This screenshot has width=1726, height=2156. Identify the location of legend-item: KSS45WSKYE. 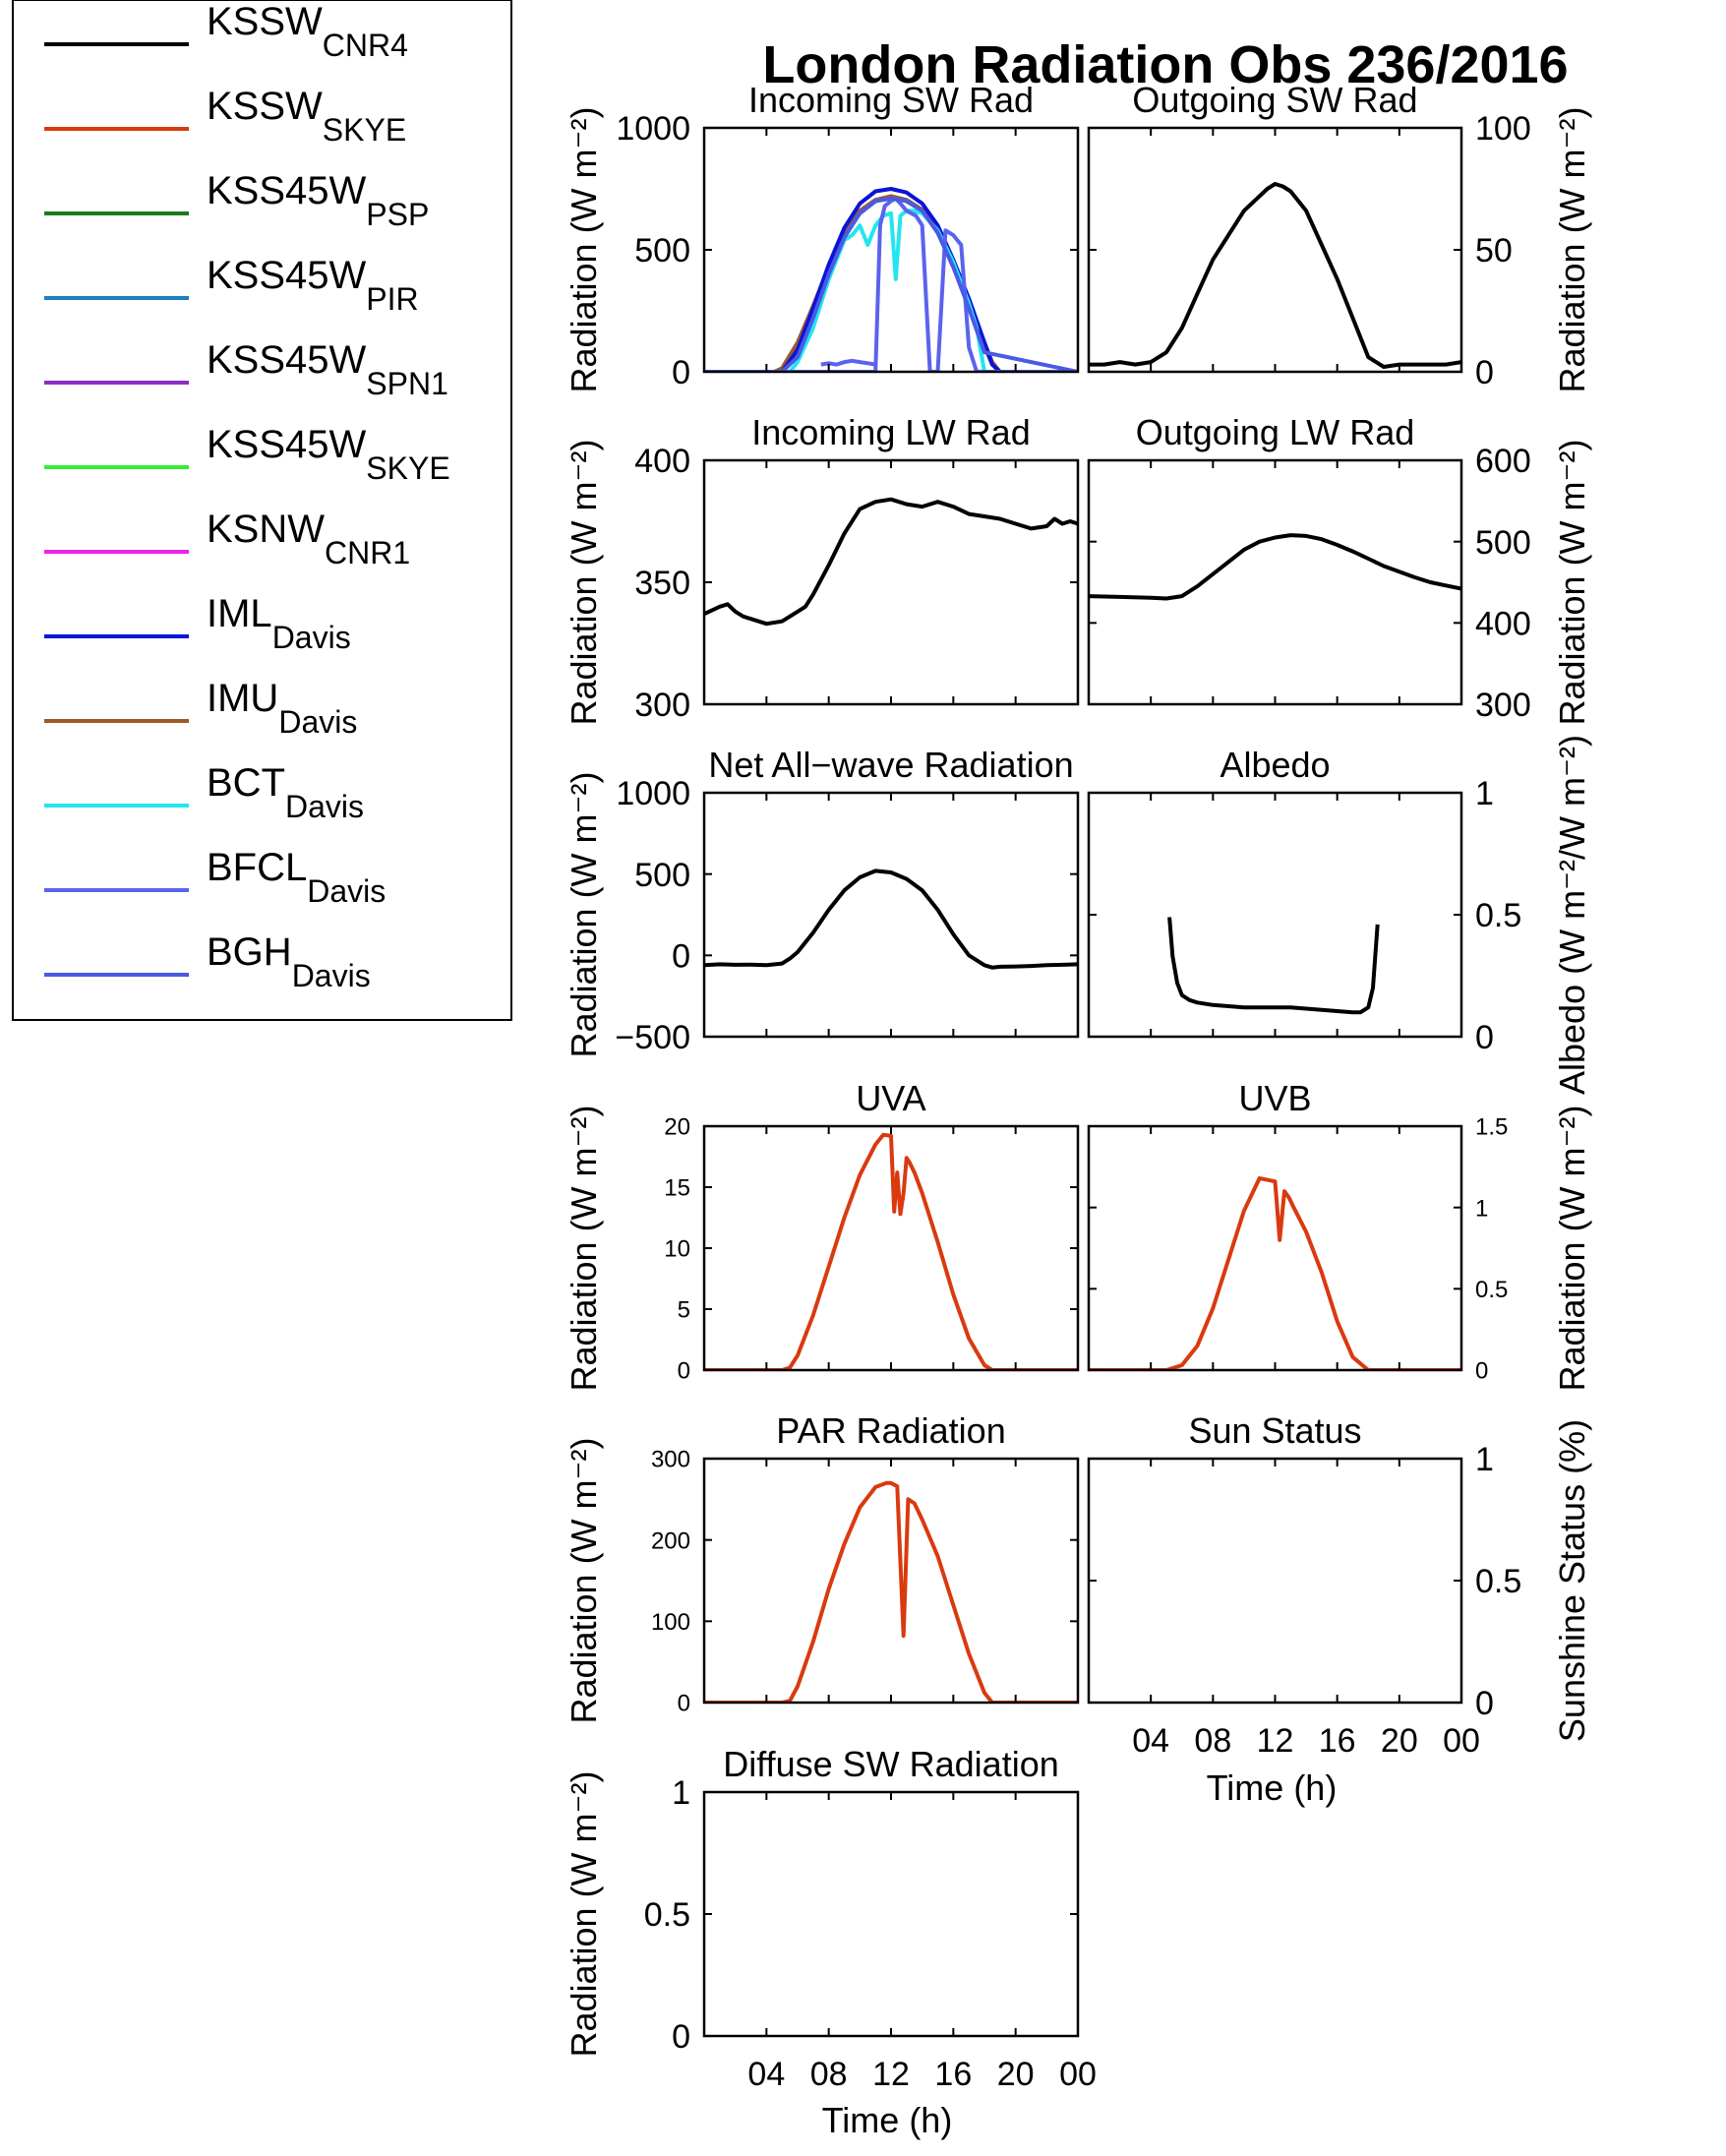
(247, 454).